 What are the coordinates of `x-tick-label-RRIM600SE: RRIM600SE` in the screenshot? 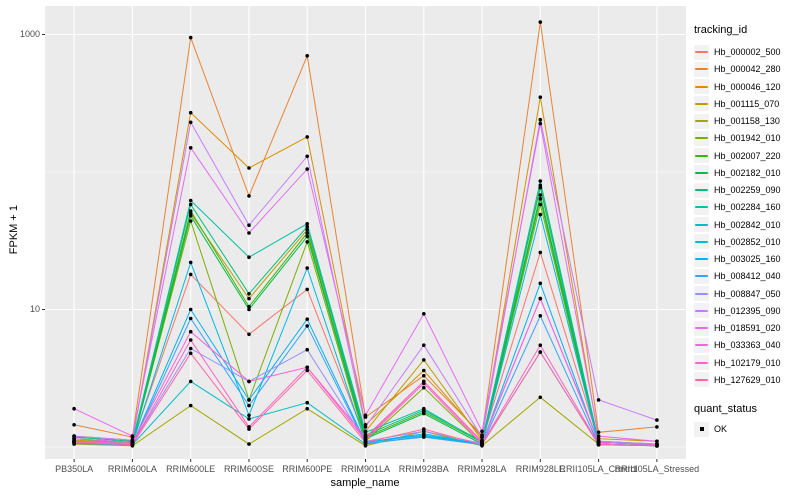 It's located at (248, 469).